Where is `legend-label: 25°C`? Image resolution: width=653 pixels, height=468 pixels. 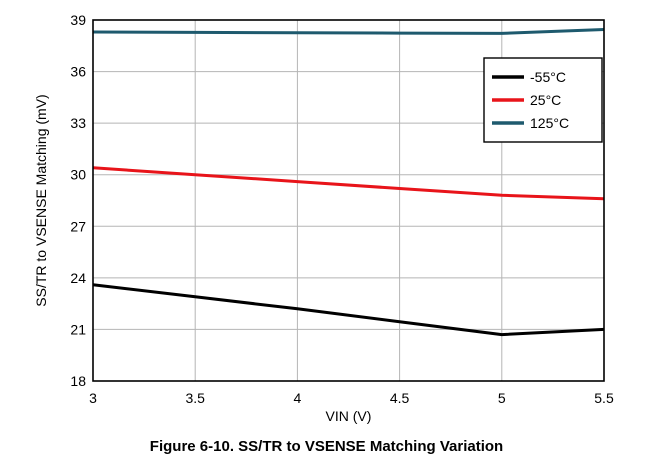 legend-label: 25°C is located at coordinates (545, 100).